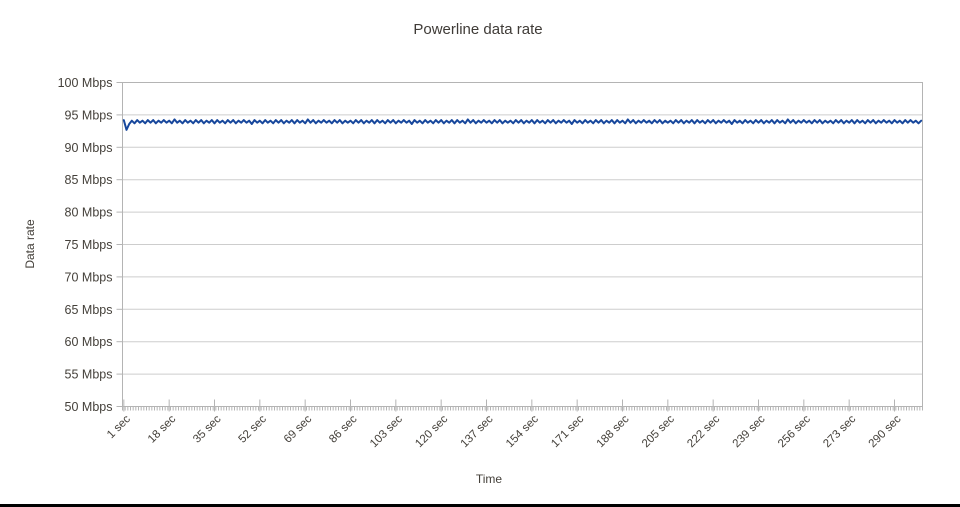 The image size is (960, 507). What do you see at coordinates (89, 277) in the screenshot?
I see `y-tick-label: 70 Mbps` at bounding box center [89, 277].